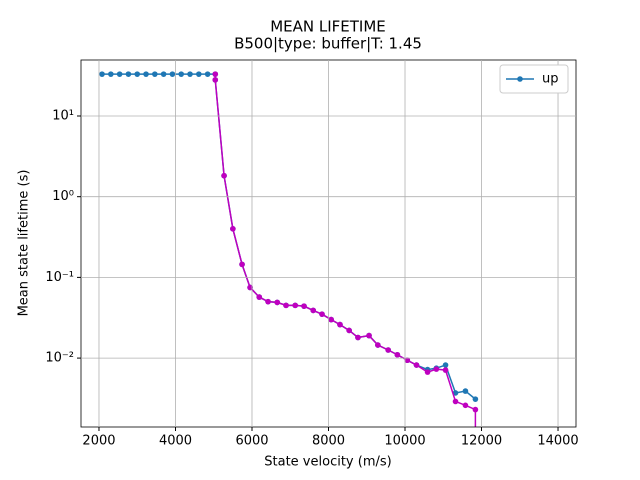 This screenshot has width=640, height=480. I want to click on y-tick-label: 10⁻¹, so click(59, 277).